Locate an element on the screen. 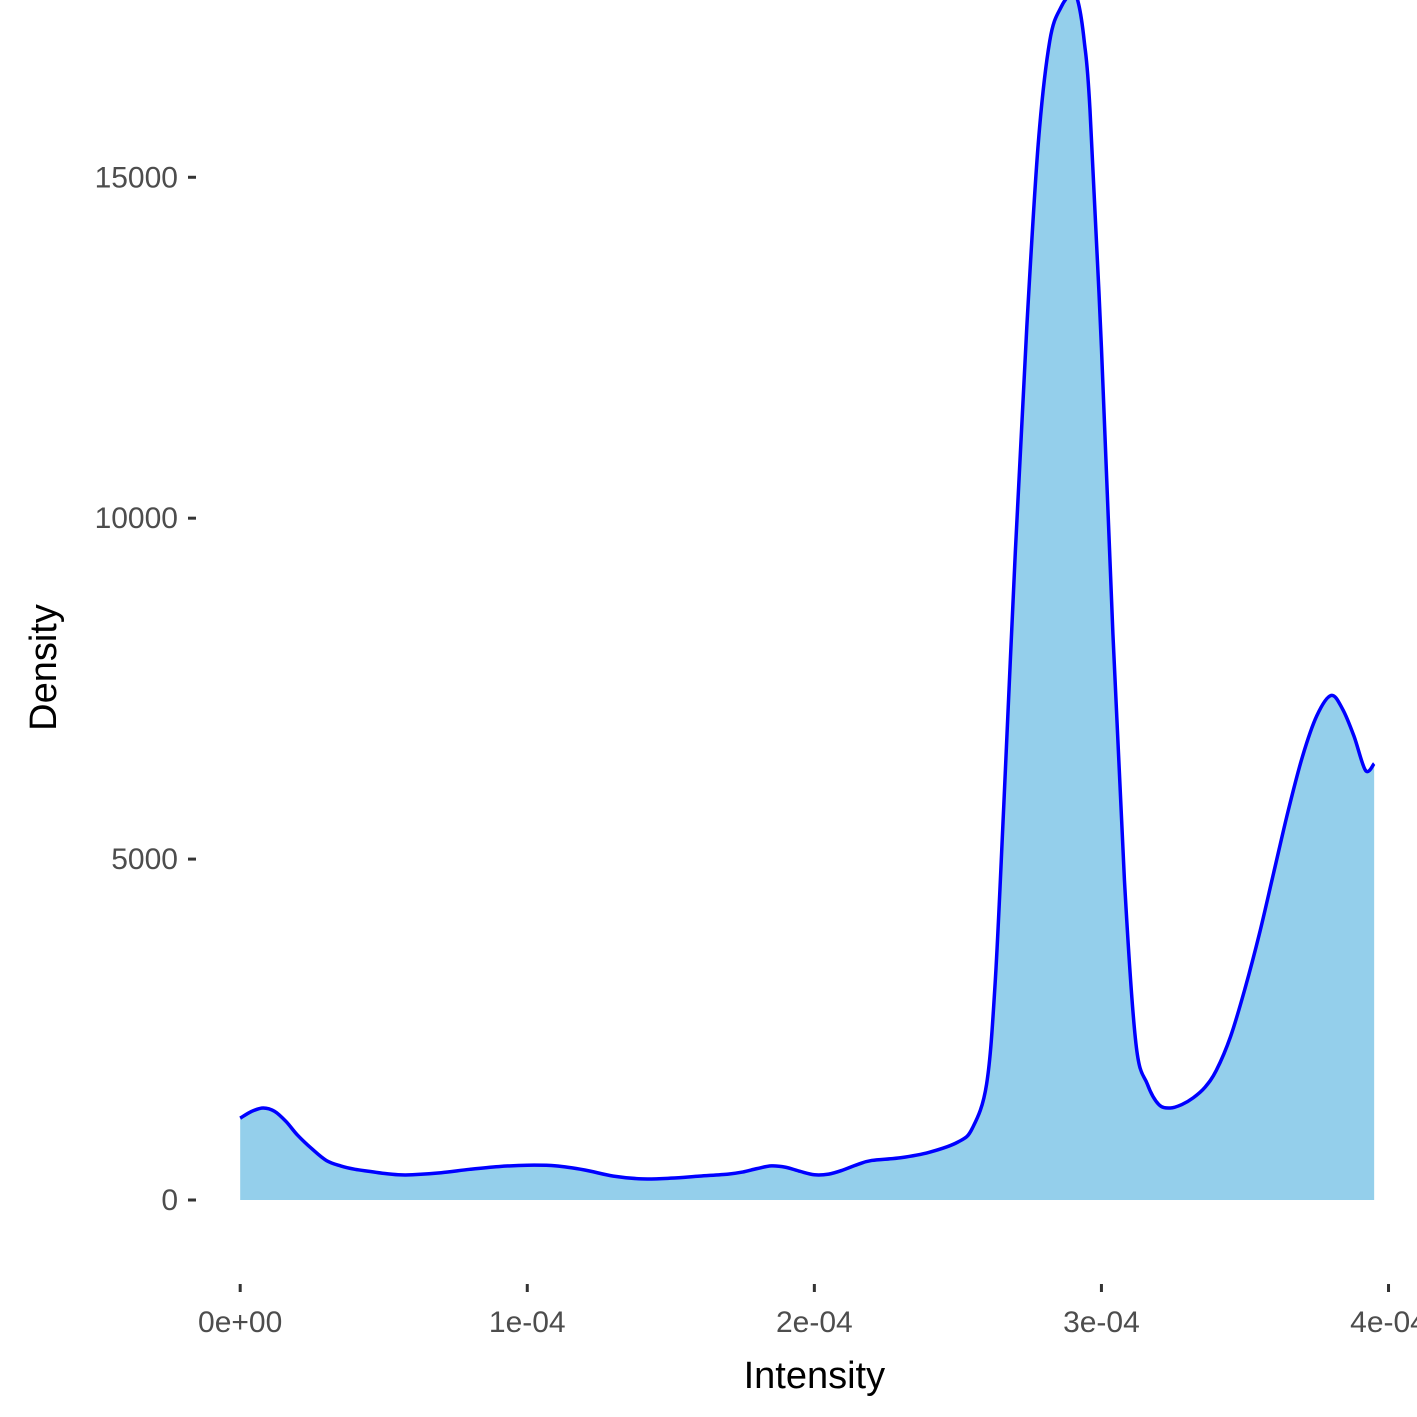 The width and height of the screenshot is (1417, 1417). x-tick-label: 4e-04 is located at coordinates (1383, 1322).